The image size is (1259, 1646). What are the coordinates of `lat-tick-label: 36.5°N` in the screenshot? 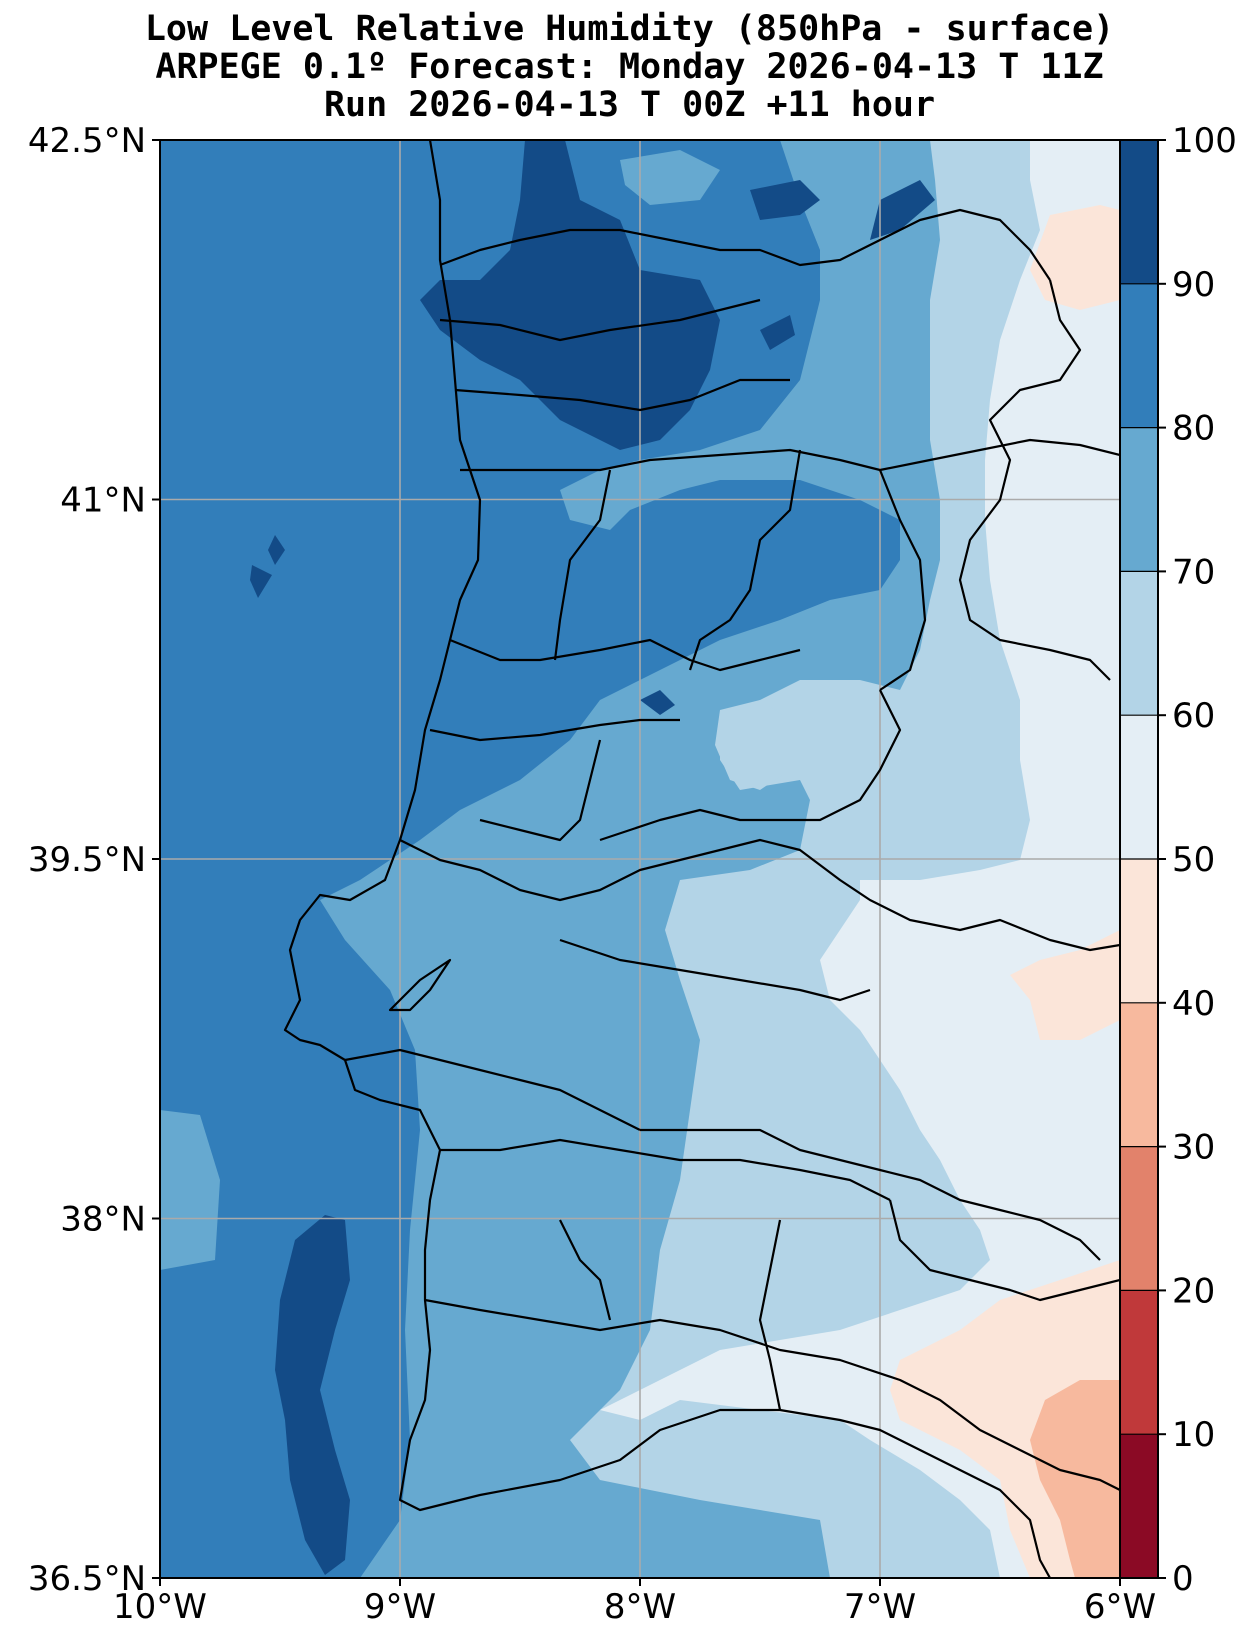 It's located at (87, 1579).